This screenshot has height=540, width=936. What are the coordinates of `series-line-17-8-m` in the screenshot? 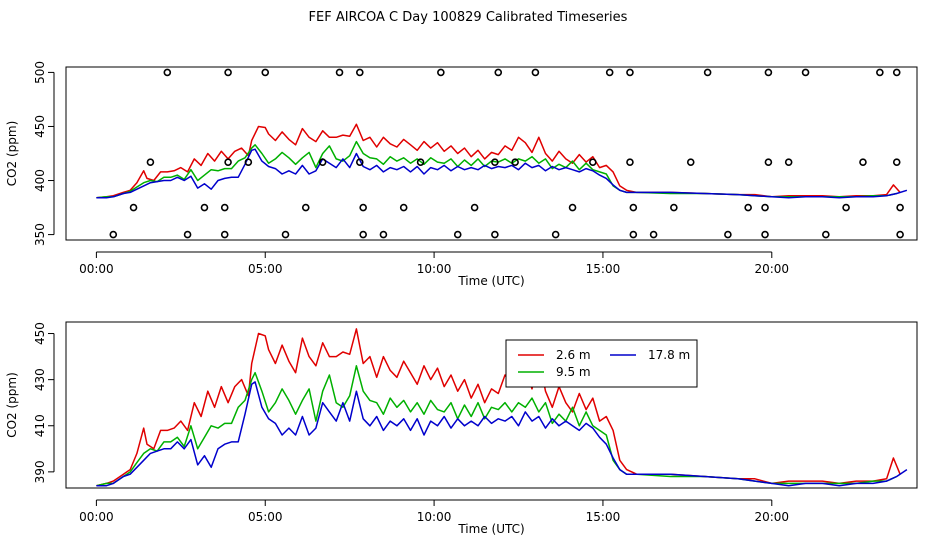 It's located at (502, 173).